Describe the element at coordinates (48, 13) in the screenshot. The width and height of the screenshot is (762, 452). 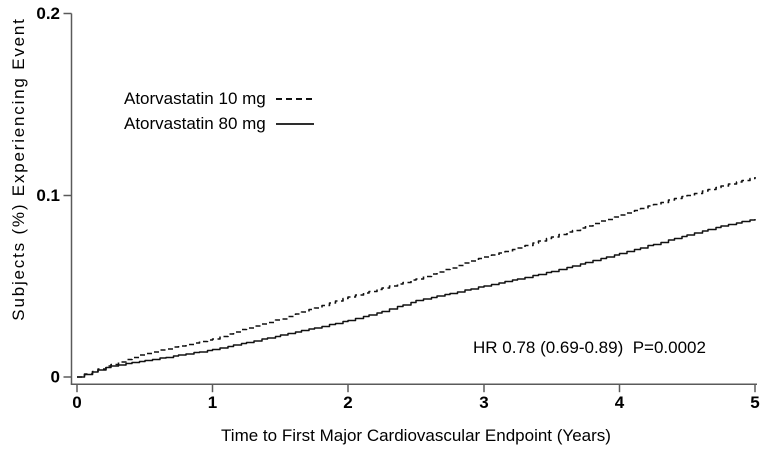
I see `y-tick-label: 0.2` at that location.